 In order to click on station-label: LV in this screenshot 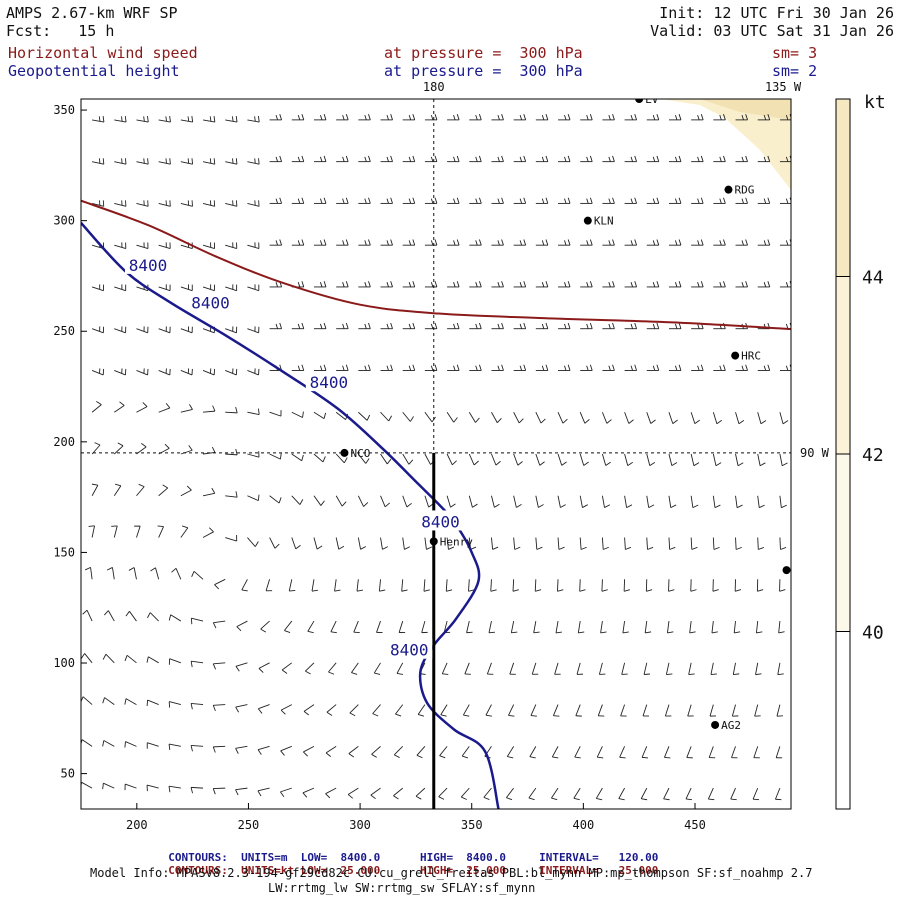, I will do `click(652, 99)`.